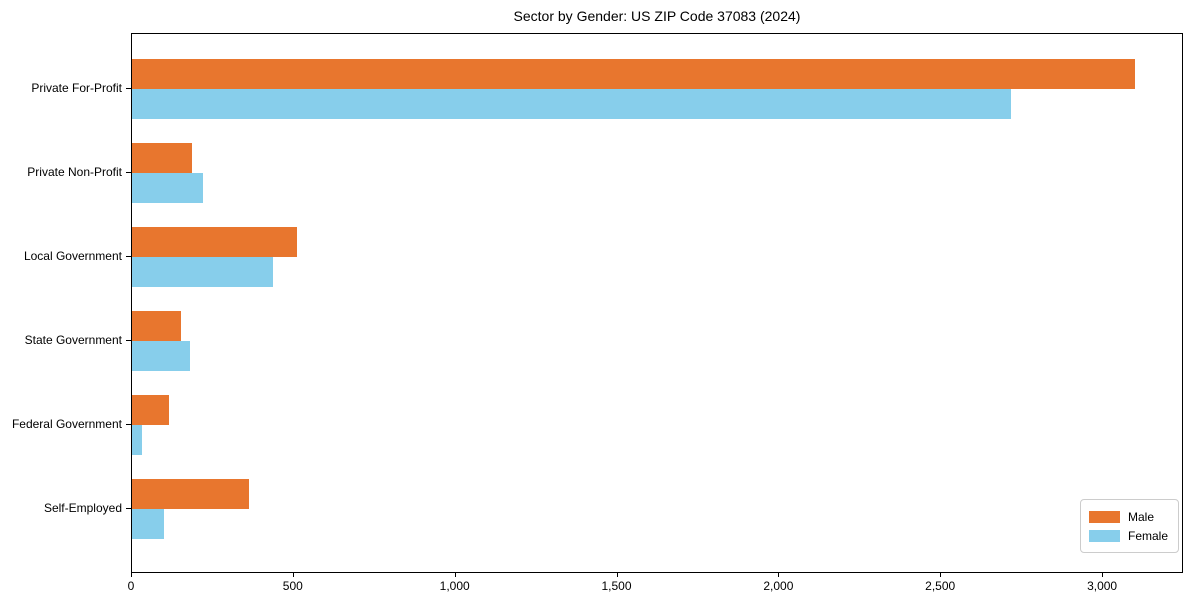  Describe the element at coordinates (1147, 535) in the screenshot. I see `legend-label-female: Female` at that location.